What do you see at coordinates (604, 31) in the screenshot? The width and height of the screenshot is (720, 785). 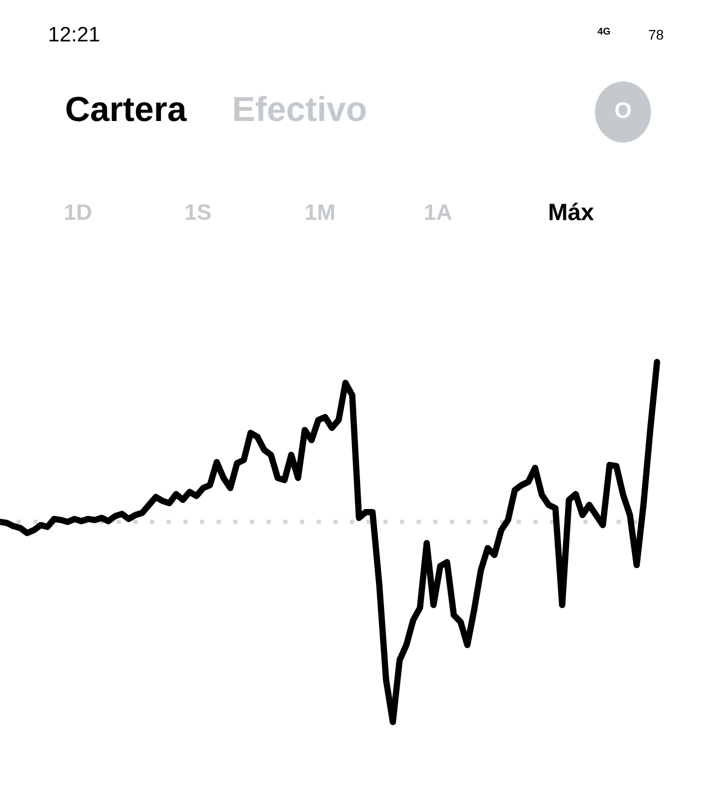 I see `text: 4G` at bounding box center [604, 31].